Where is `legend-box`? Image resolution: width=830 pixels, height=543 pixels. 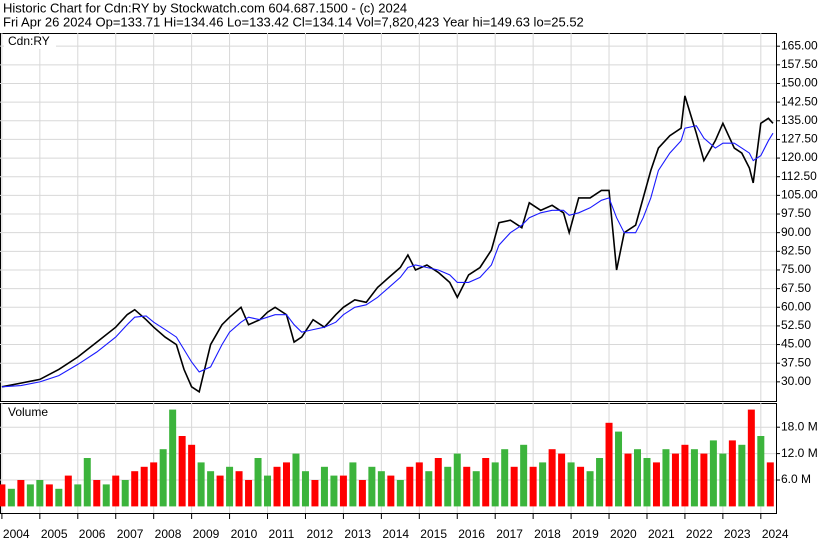 legend-box is located at coordinates (30, 42).